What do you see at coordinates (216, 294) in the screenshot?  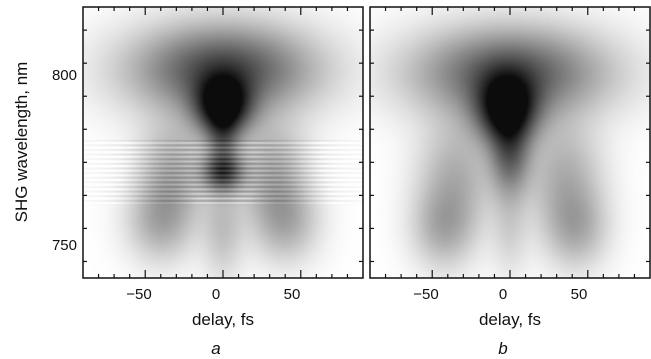 I see `x-tick-label-a-1: 0` at bounding box center [216, 294].